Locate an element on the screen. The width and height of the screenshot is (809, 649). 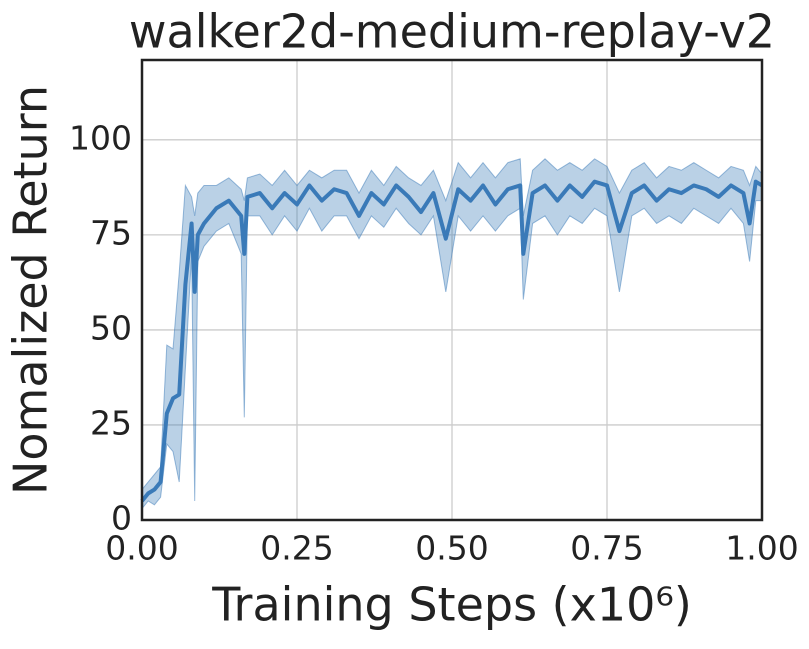
chart-title: walker2d-medium-replay-v2 is located at coordinates (452, 32).